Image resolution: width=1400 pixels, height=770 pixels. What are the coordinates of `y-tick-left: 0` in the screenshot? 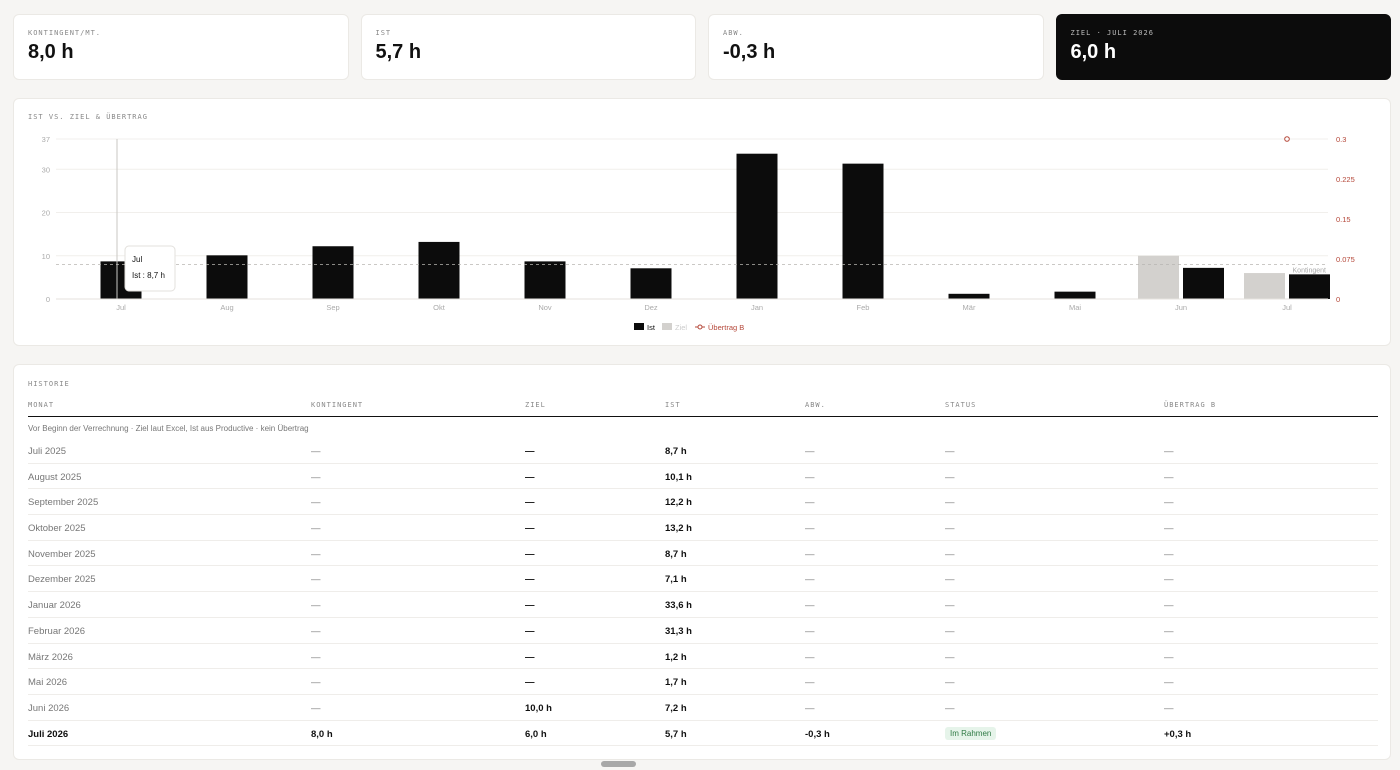 It's located at (48, 299).